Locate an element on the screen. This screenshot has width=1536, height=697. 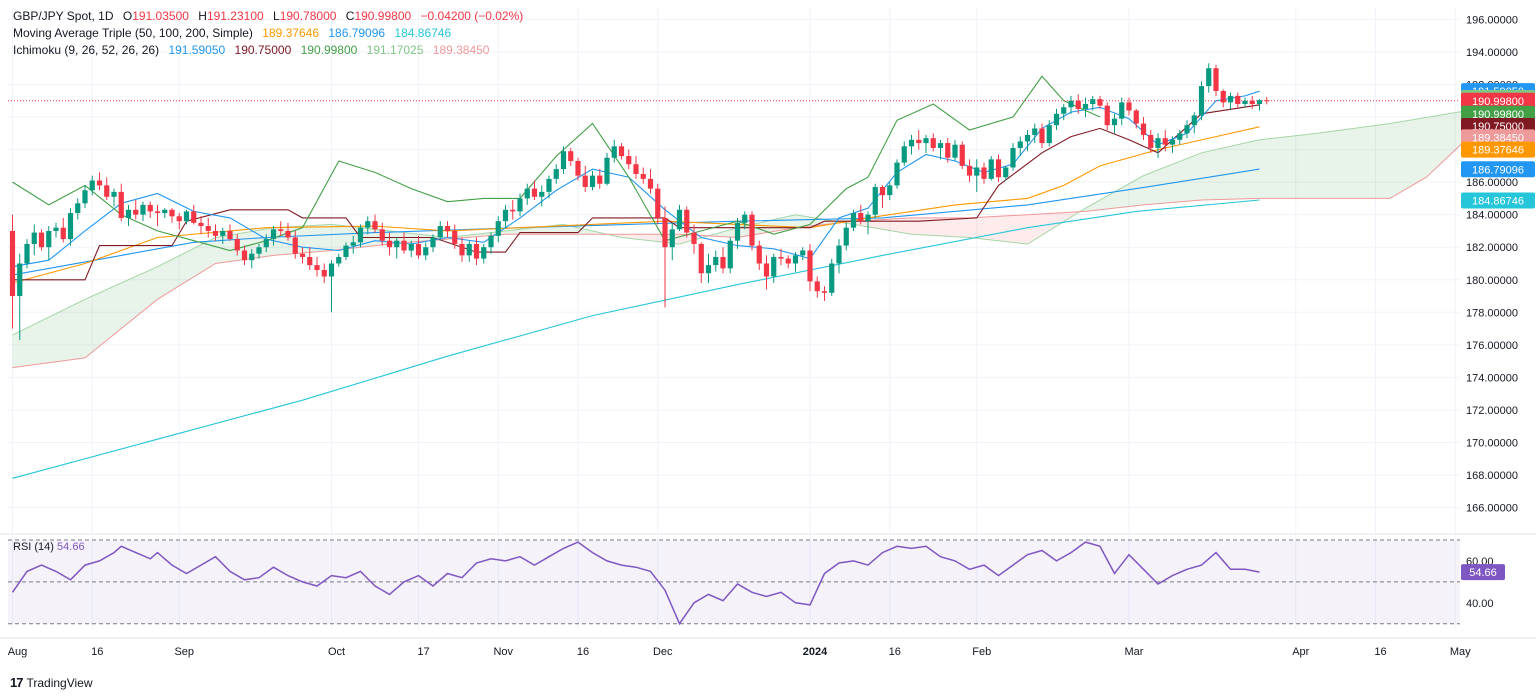
tradingview-brand: 17 TradingView is located at coordinates (51, 682).